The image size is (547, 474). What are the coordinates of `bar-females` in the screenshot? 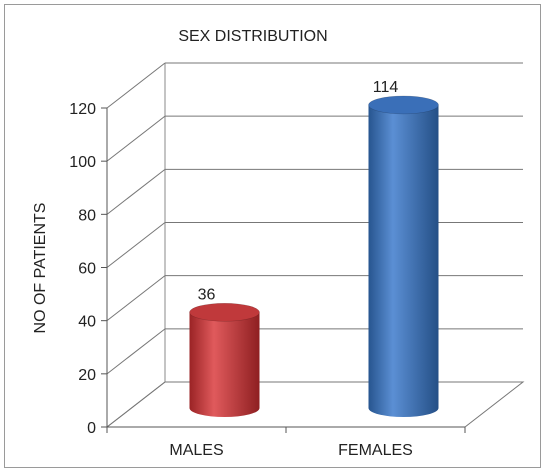 It's located at (403, 256).